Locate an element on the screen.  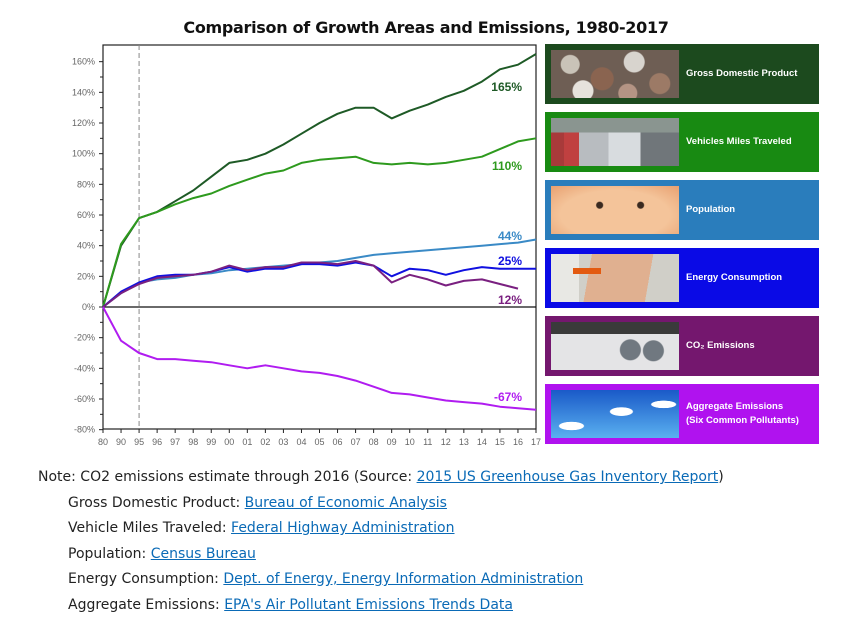
traffic-image is located at coordinates (615, 142).